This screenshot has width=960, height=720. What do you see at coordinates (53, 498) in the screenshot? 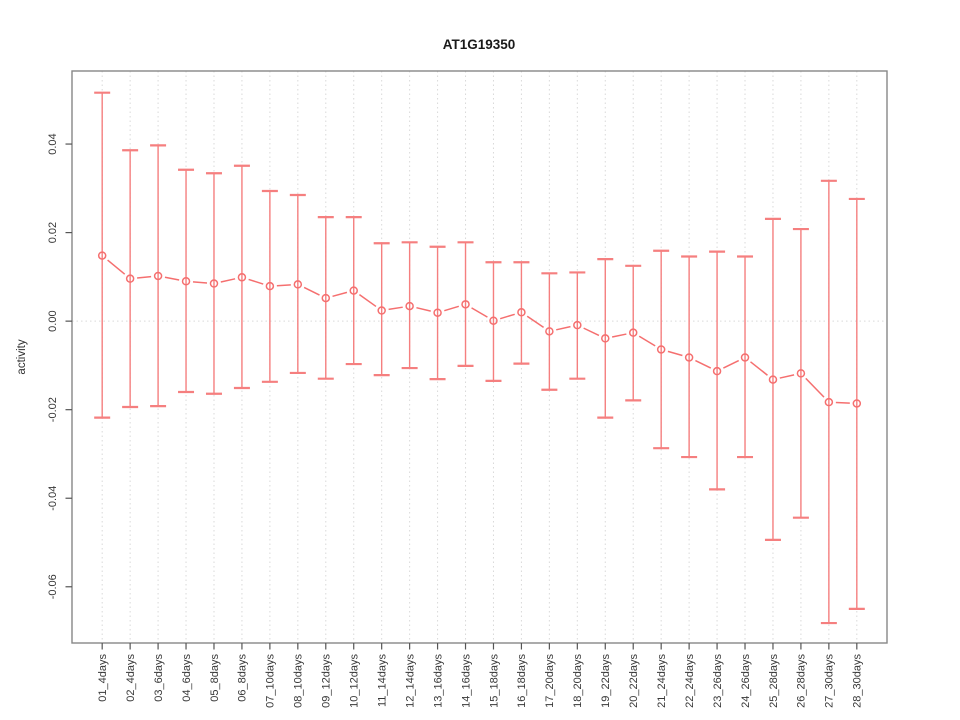
I see `y-tick-label: -0.04` at bounding box center [53, 498].